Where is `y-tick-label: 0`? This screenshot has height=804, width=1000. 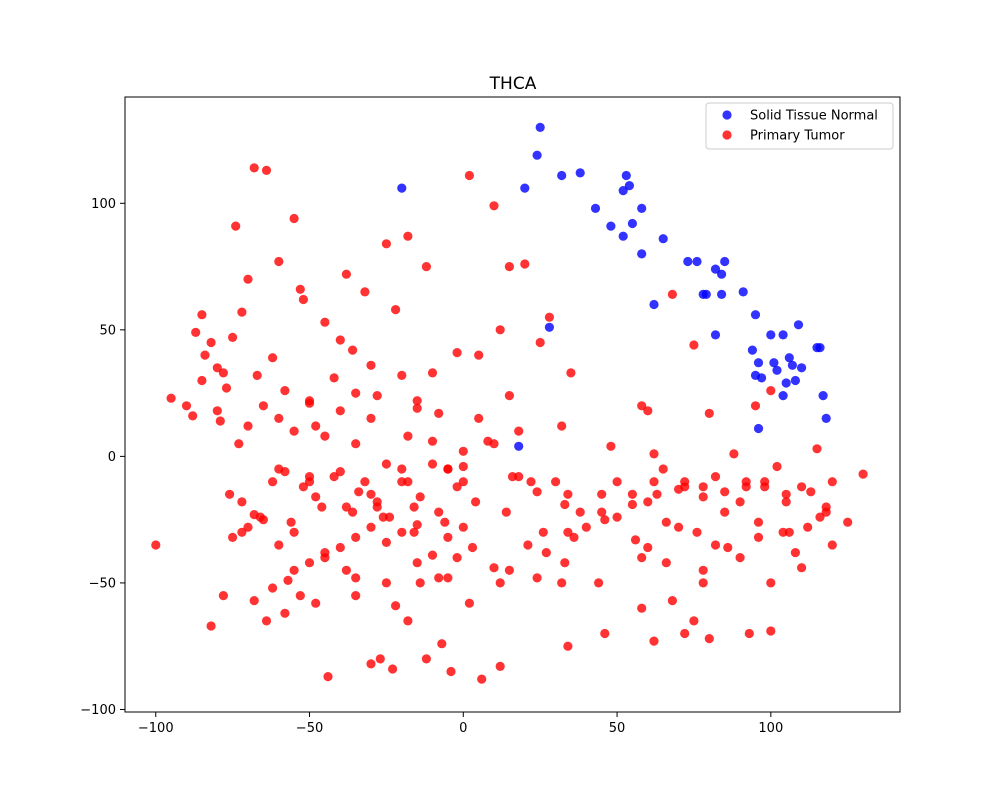 y-tick-label: 0 is located at coordinates (112, 457).